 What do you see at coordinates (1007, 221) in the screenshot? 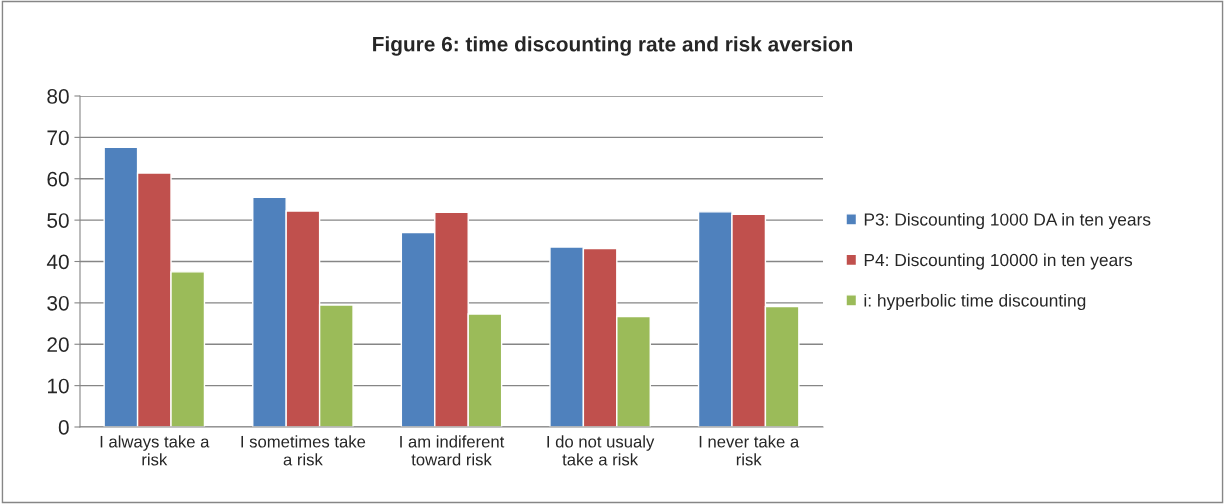
I see `legend-label: P3: Discounting 1000 DA in ten years` at bounding box center [1007, 221].